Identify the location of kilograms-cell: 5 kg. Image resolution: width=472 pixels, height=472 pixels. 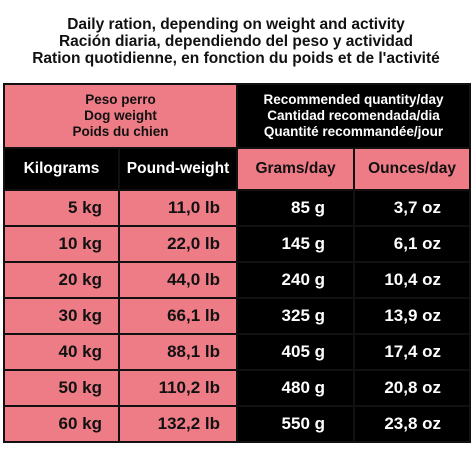
(61, 208).